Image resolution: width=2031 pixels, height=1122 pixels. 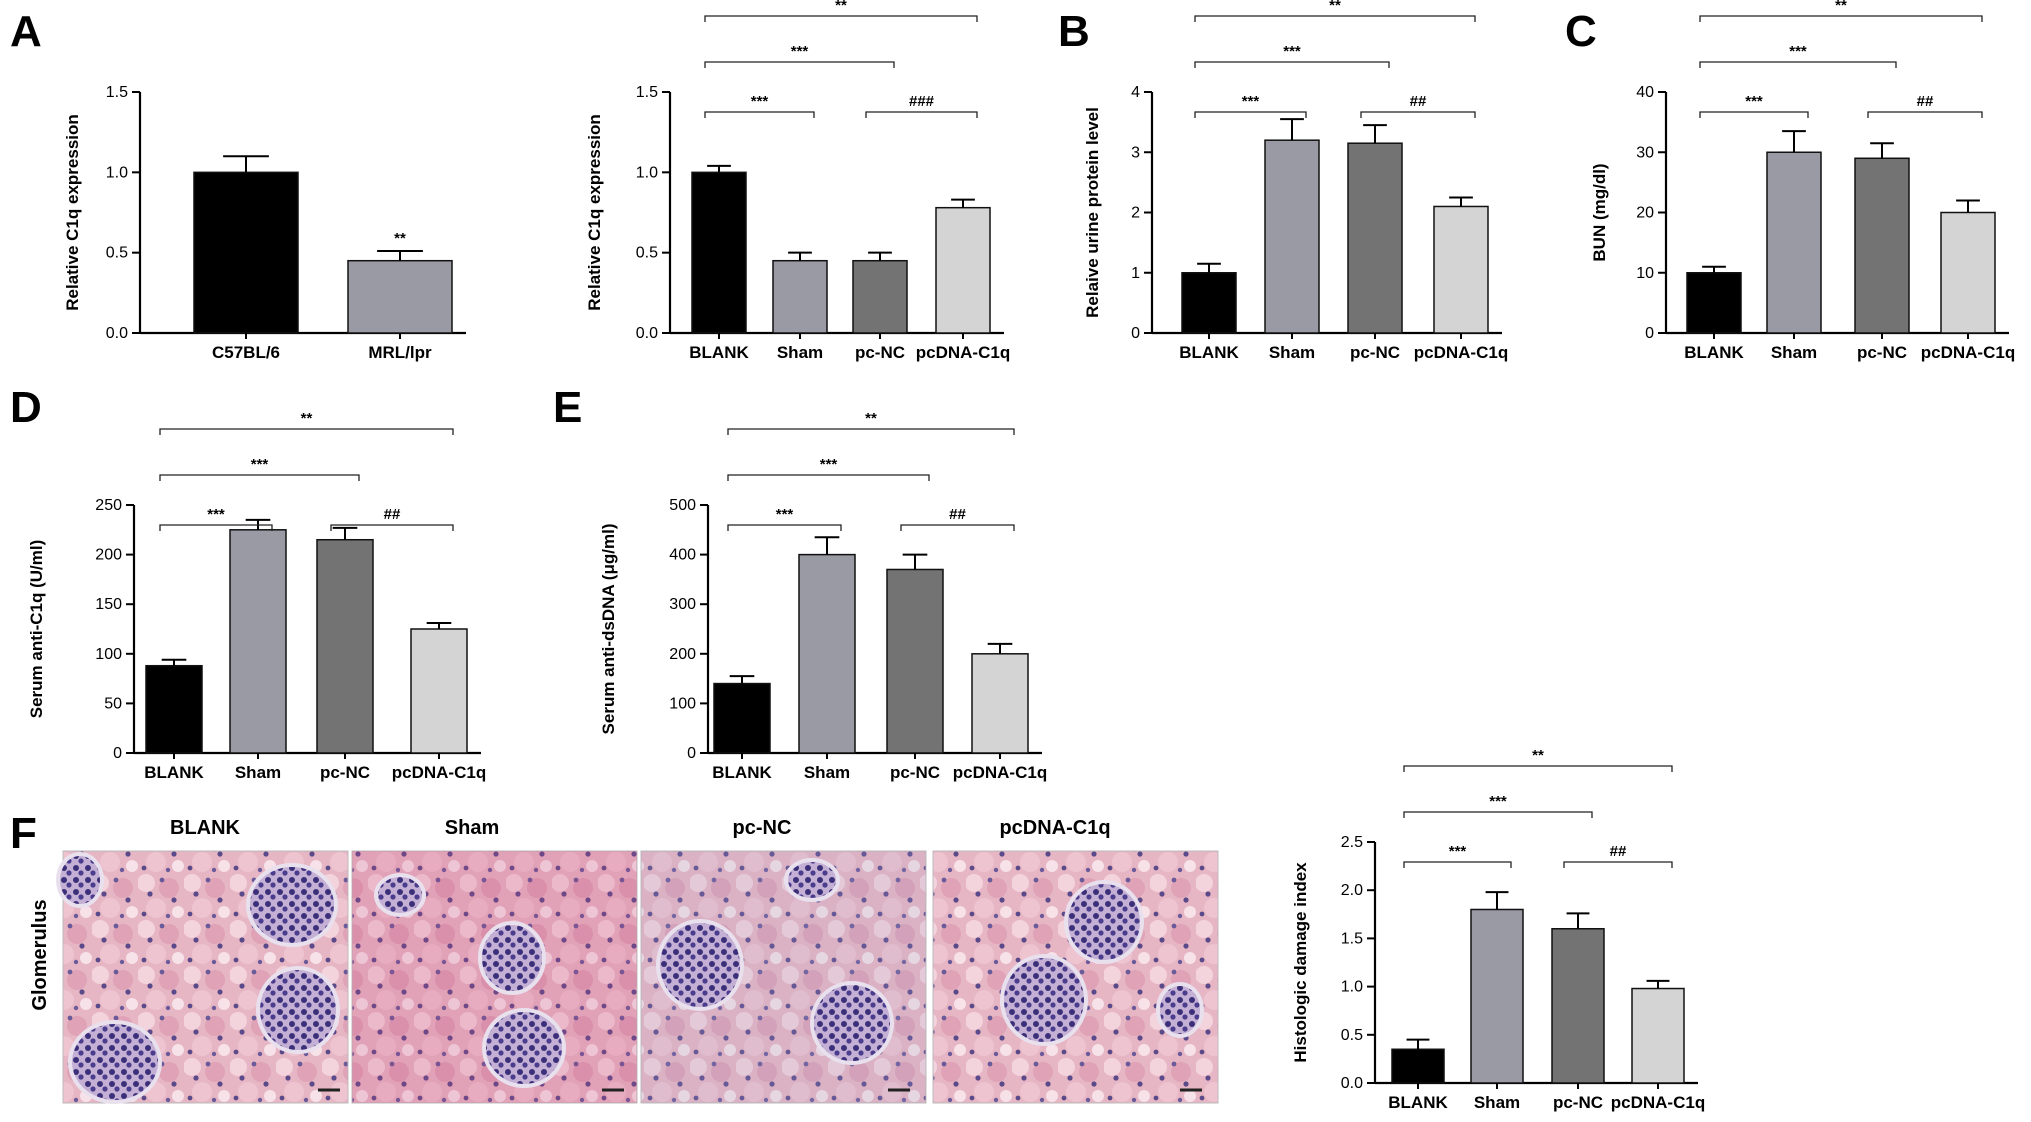 I want to click on chart-c-y-tick-label: 0, so click(x=1649, y=333).